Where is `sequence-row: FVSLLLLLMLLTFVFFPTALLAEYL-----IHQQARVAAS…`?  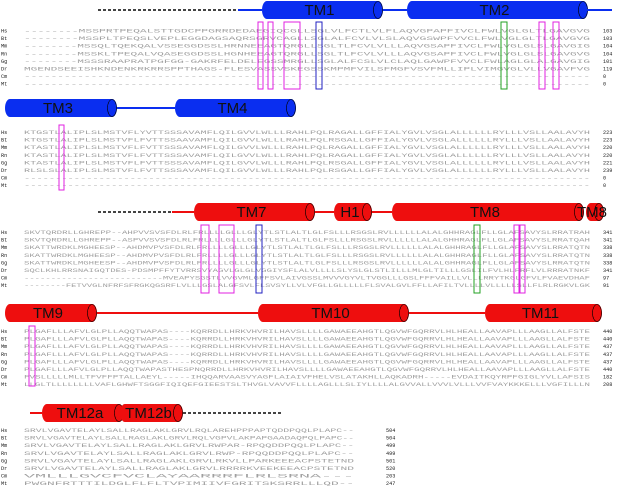
sequence-row: FVSLLLLLMLLTFVFFPTALLAEYL-----IHQQARVAAS… is located at coordinates (307, 378).